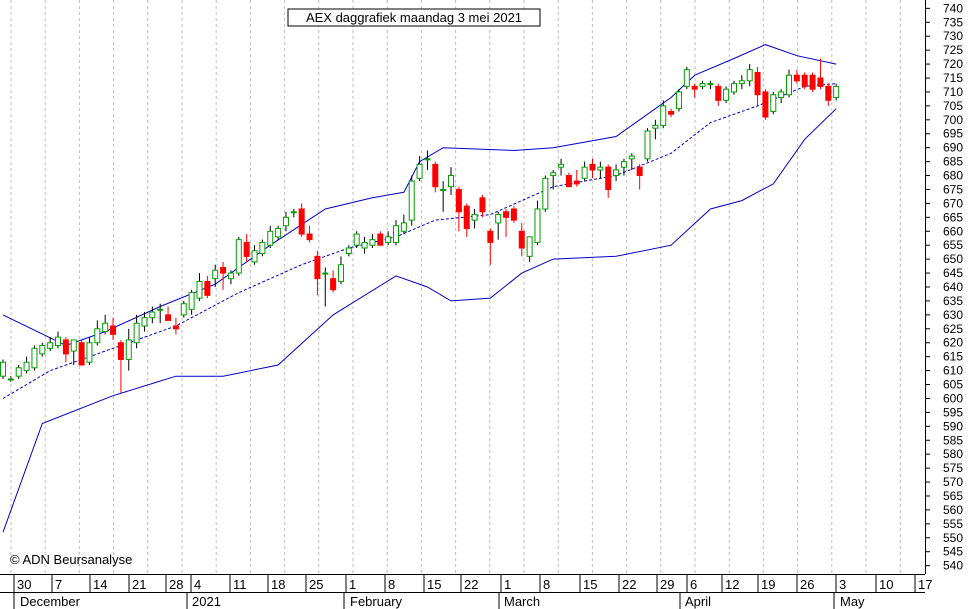  Describe the element at coordinates (24, 584) in the screenshot. I see `date-tick-label: 30` at that location.